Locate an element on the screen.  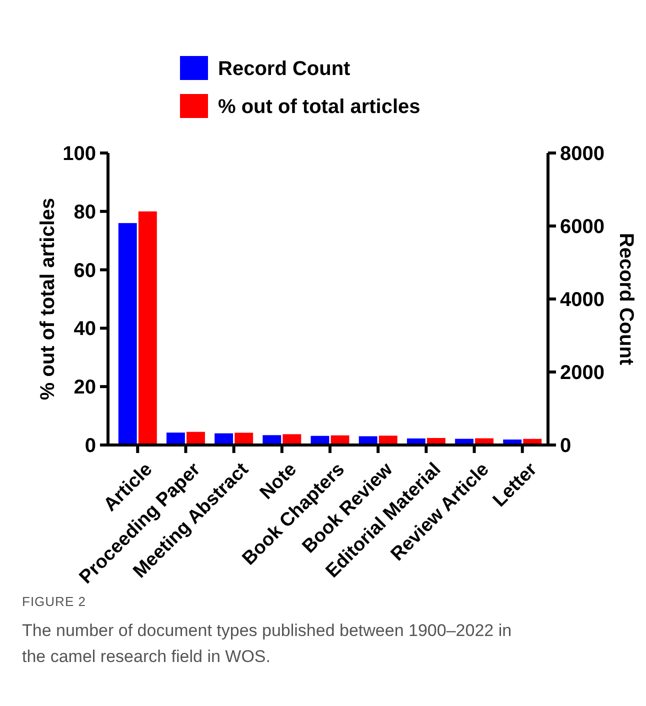
y-axis-title: % out of total articles is located at coordinates (48, 299).